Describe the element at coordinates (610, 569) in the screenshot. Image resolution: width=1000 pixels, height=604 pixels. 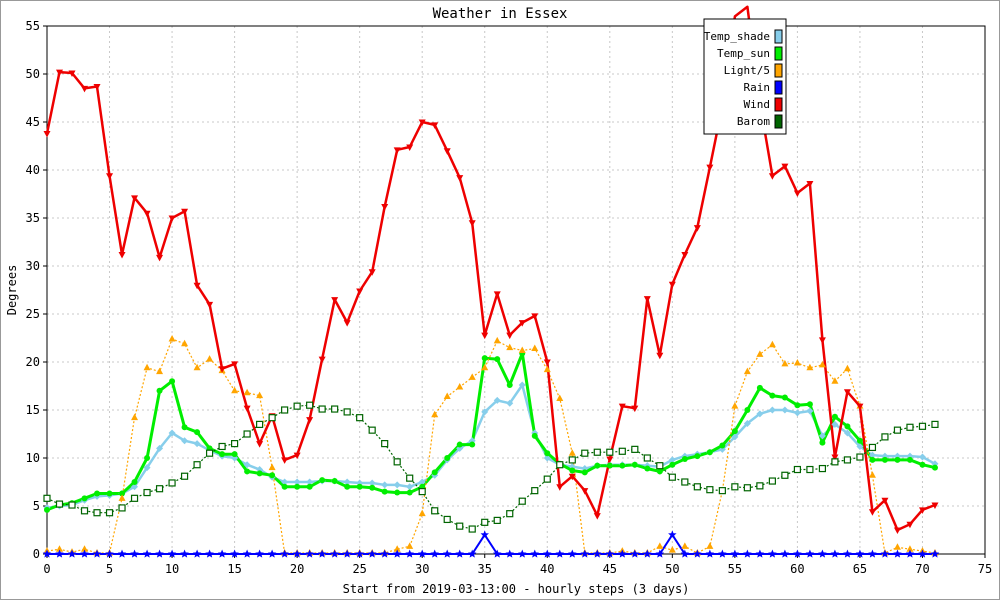
I see `x-tick-label: 45` at that location.